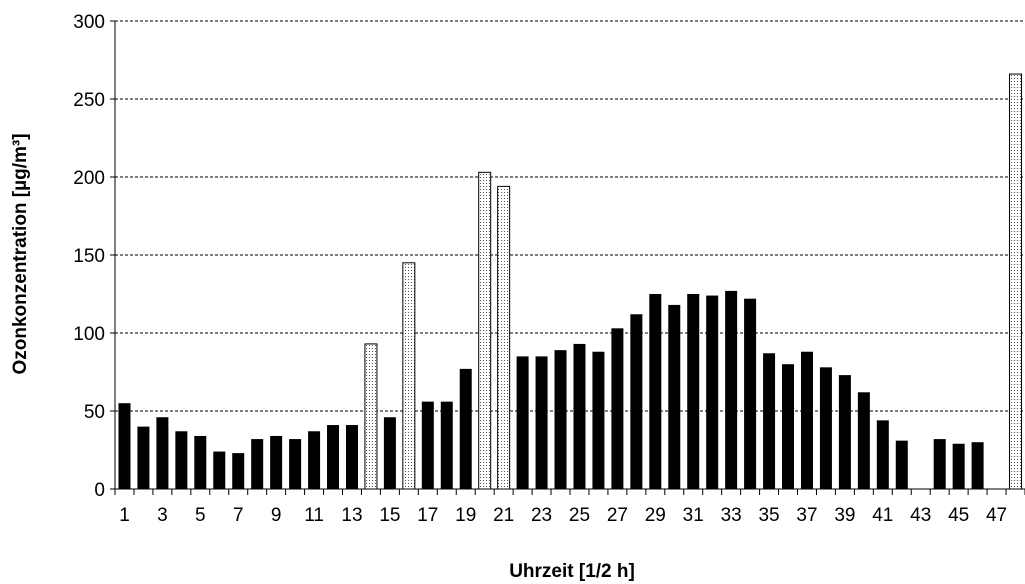 The width and height of the screenshot is (1025, 584). Describe the element at coordinates (89, 22) in the screenshot. I see `y-tick-label: 300` at that location.